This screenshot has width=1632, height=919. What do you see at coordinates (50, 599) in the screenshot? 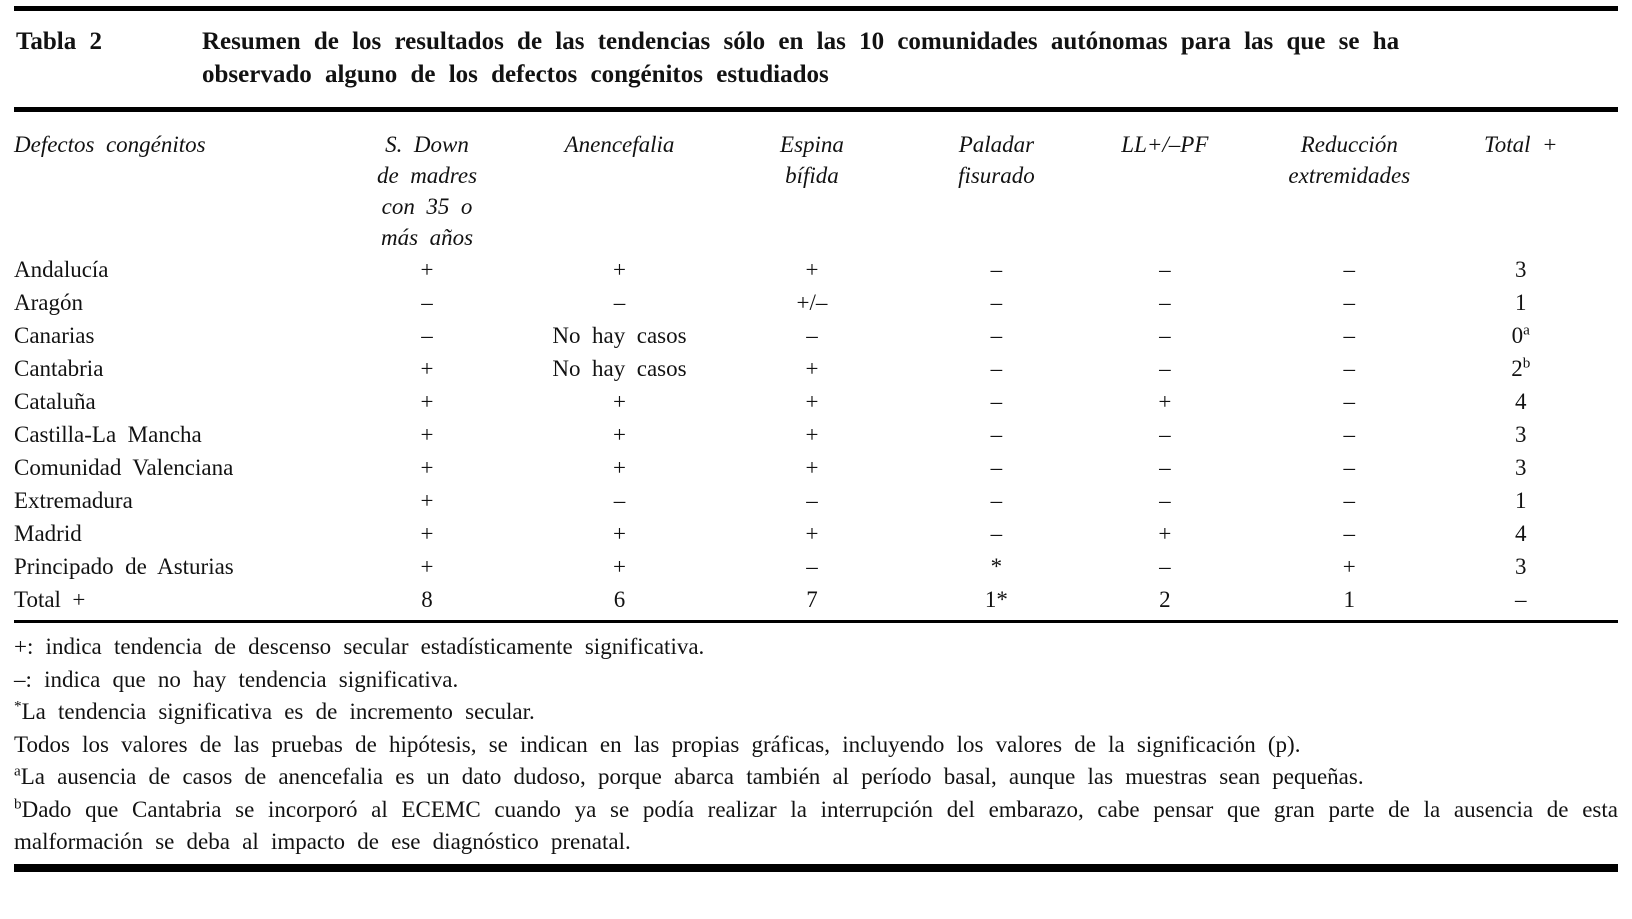
I see `row-label: Total +` at bounding box center [50, 599].